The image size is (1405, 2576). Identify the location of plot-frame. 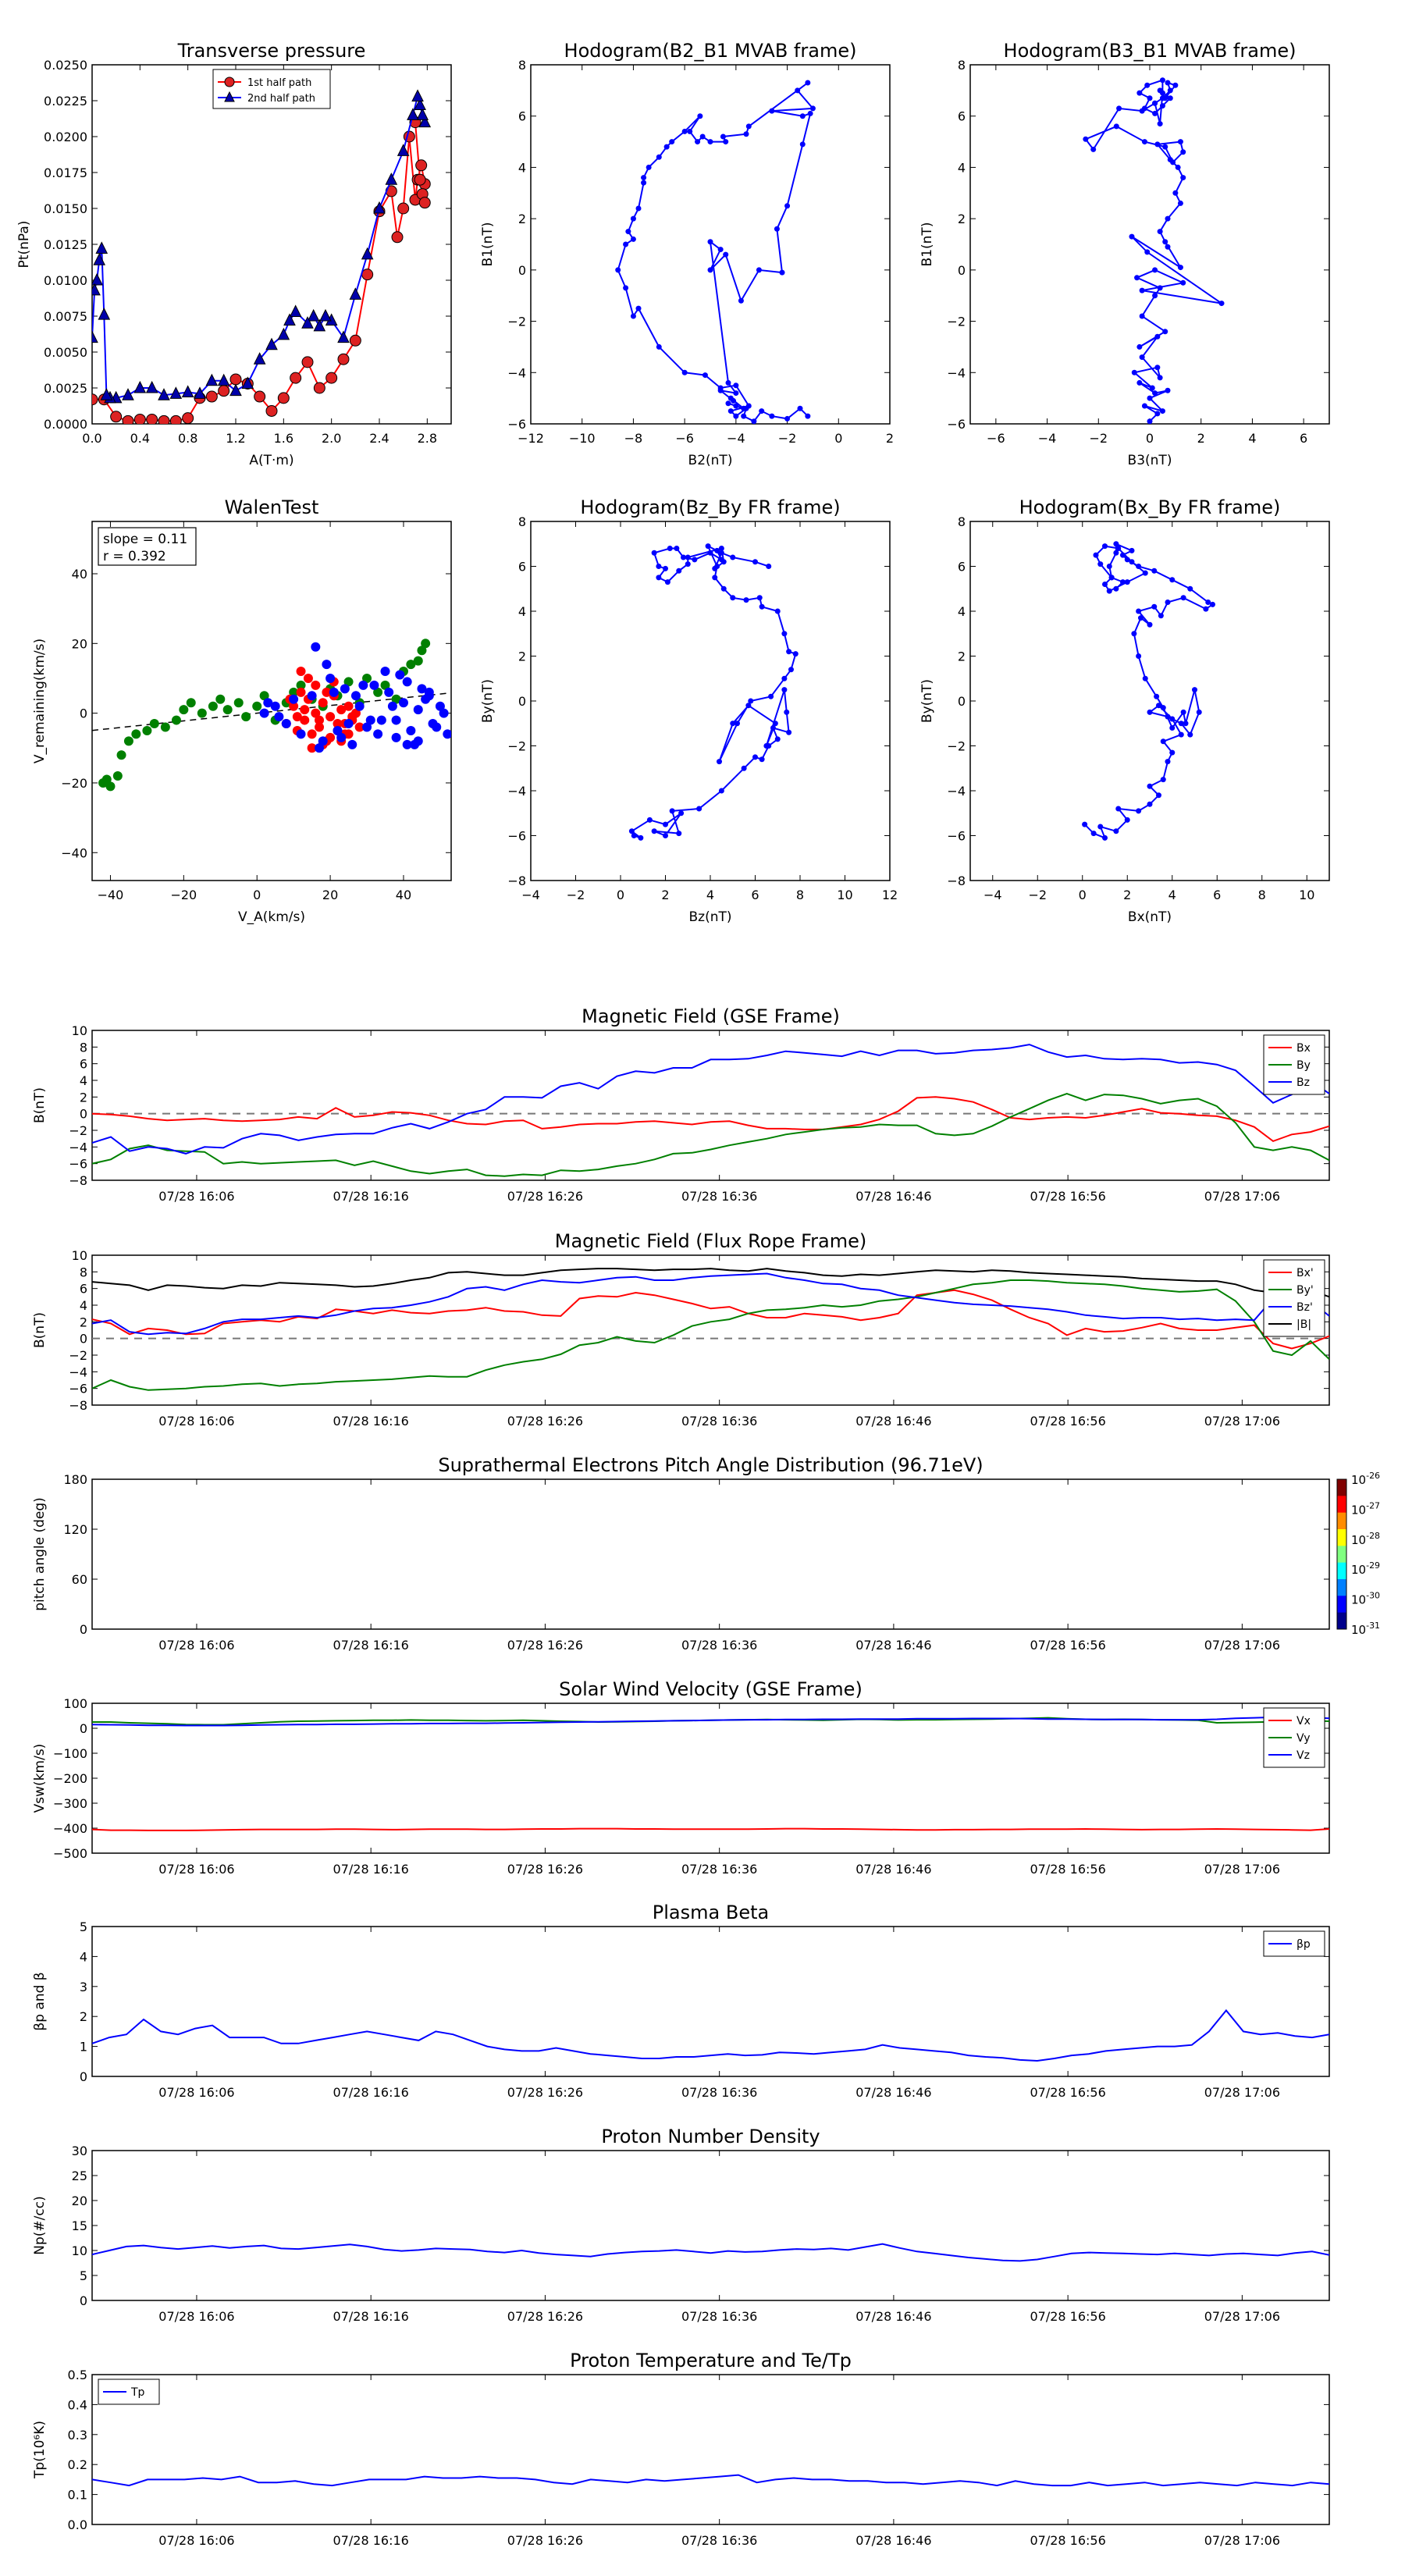
(711, 1105).